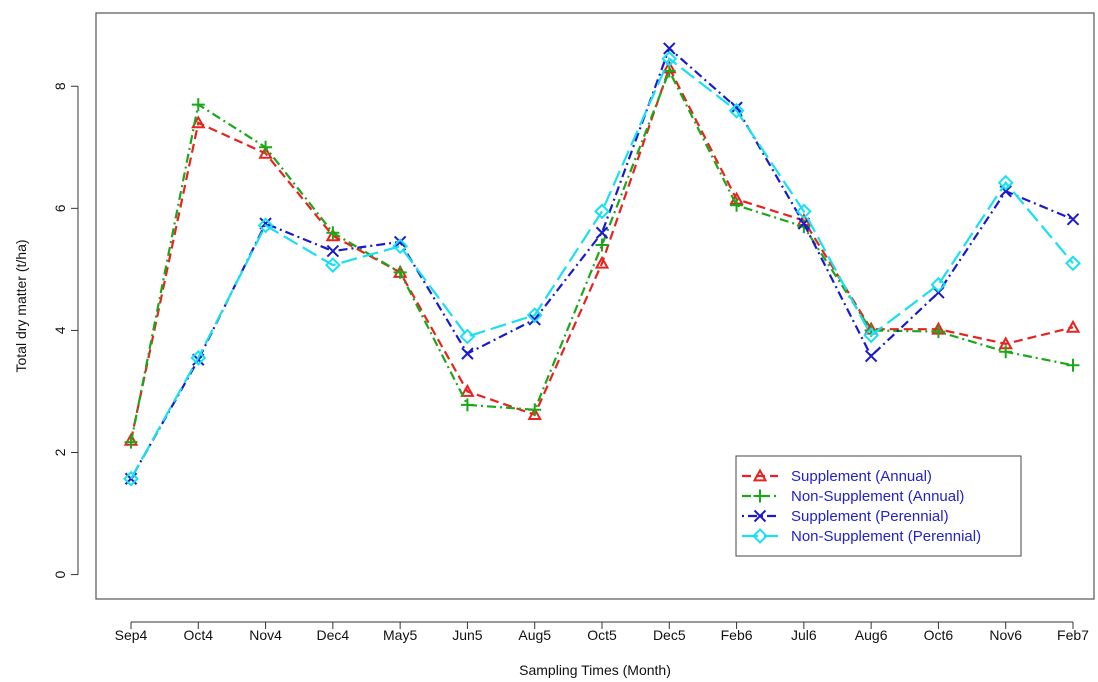 The width and height of the screenshot is (1098, 682). Describe the element at coordinates (333, 635) in the screenshot. I see `x-tick-label: Dec4` at that location.